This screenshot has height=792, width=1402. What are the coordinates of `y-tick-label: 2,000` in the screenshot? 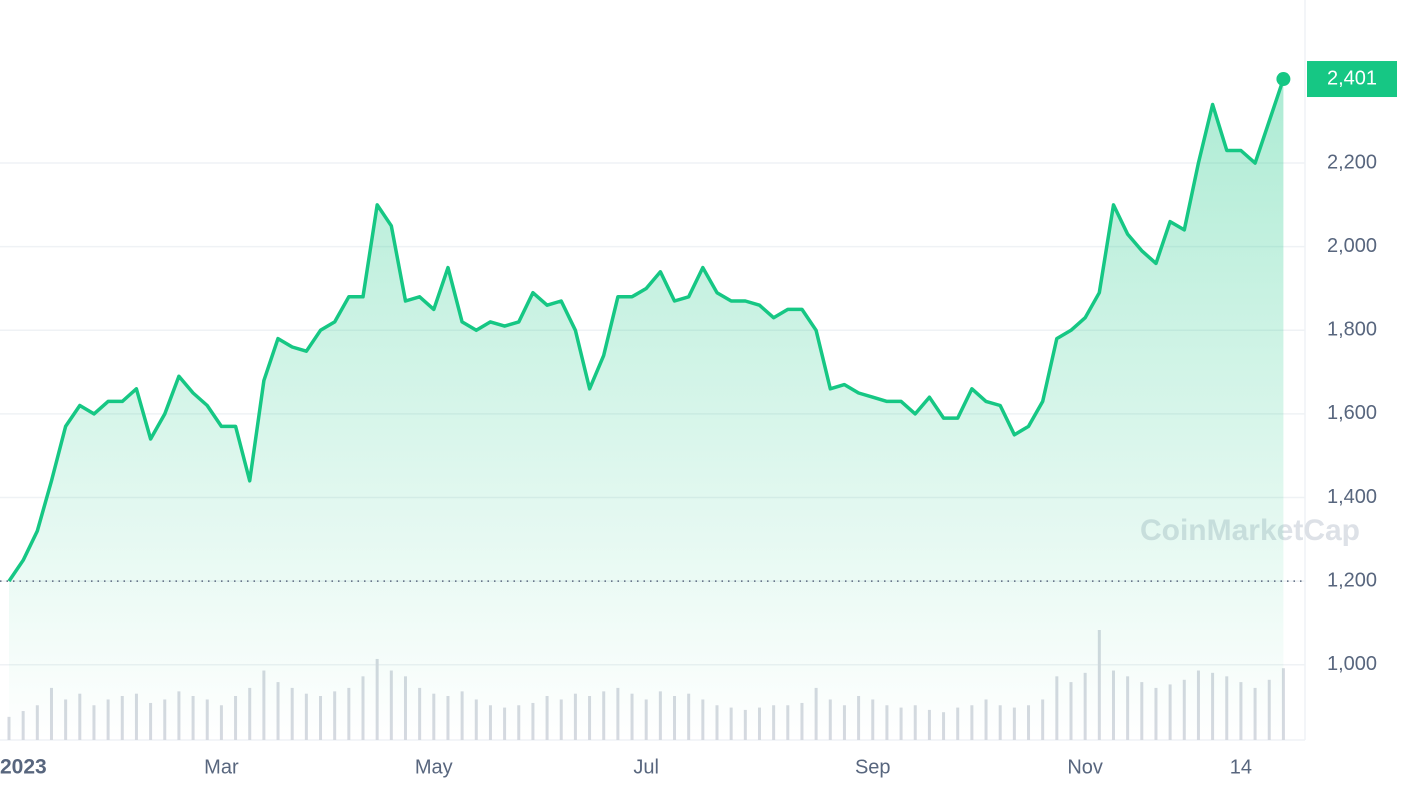 It's located at (1352, 246).